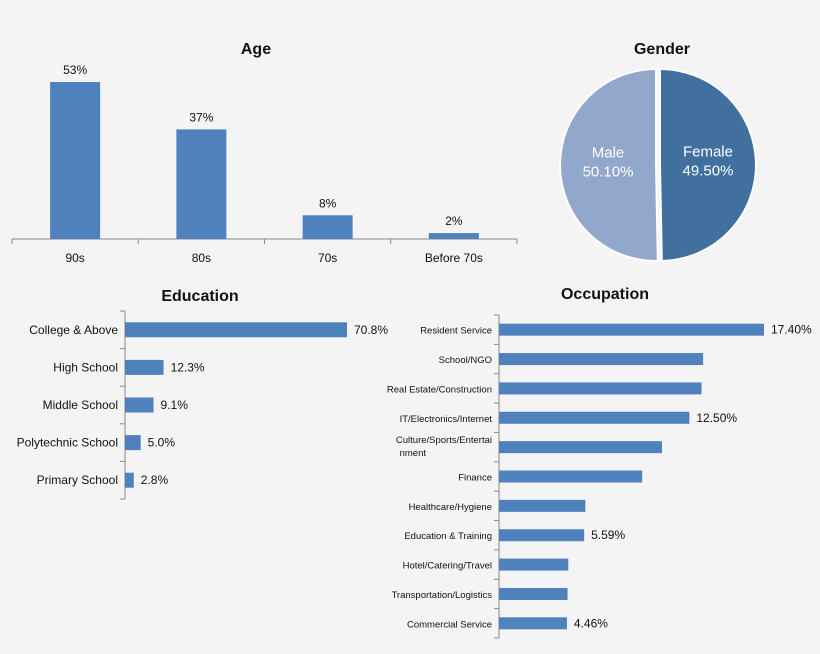  Describe the element at coordinates (601, 359) in the screenshot. I see `occupation-bar-school-ngo` at that location.